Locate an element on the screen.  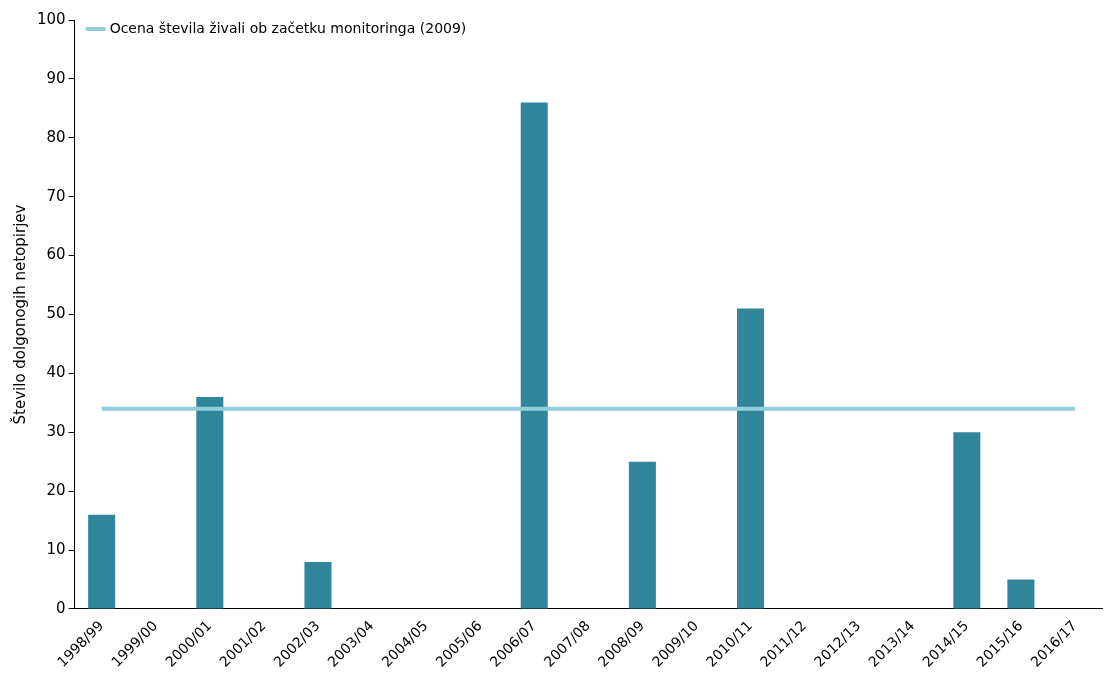
y-tick-label: 60 is located at coordinates (56, 254).